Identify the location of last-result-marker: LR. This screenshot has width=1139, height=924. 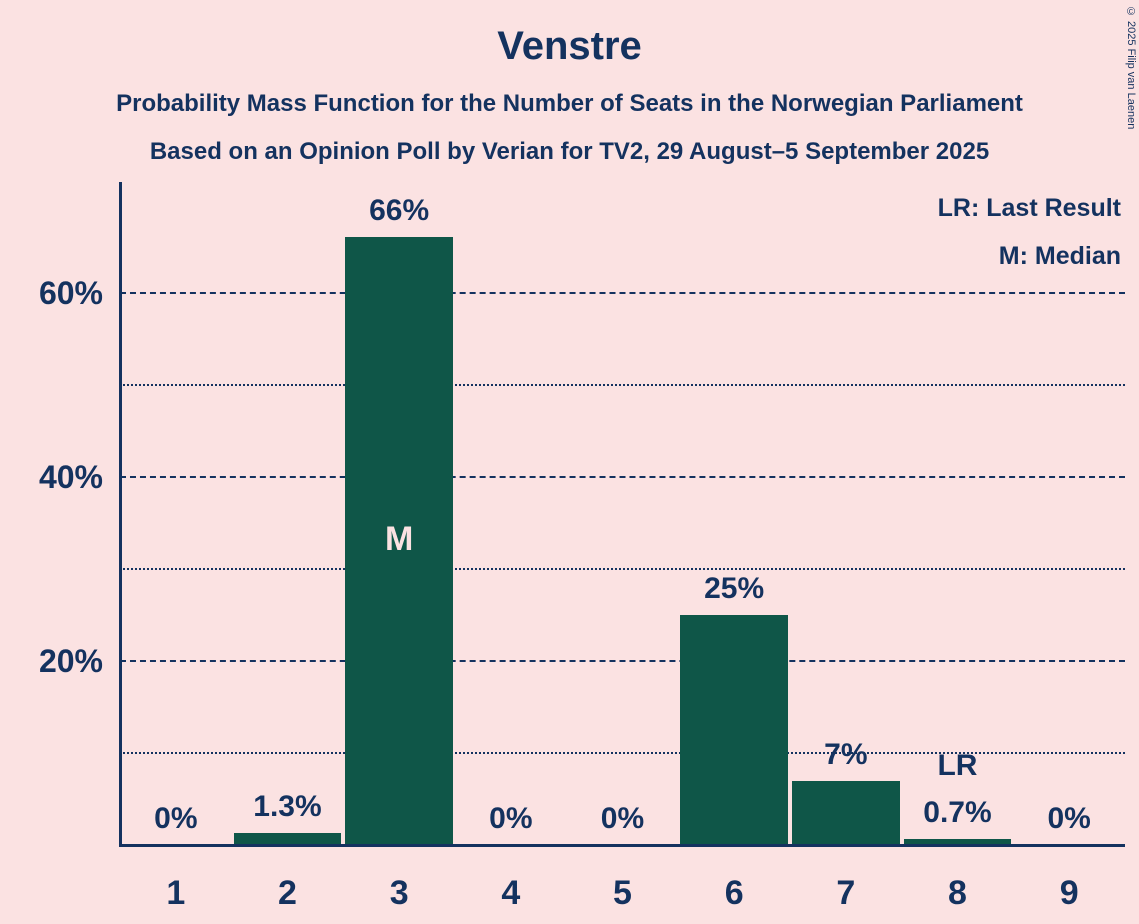
(957, 765).